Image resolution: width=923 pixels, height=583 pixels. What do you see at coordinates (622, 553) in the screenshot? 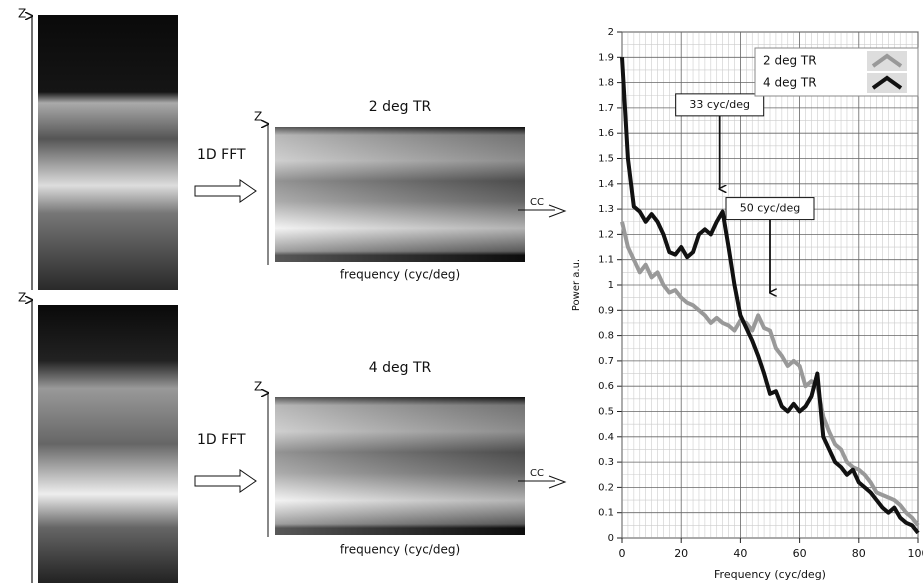
I see `x-tick-label: 0` at bounding box center [622, 553].